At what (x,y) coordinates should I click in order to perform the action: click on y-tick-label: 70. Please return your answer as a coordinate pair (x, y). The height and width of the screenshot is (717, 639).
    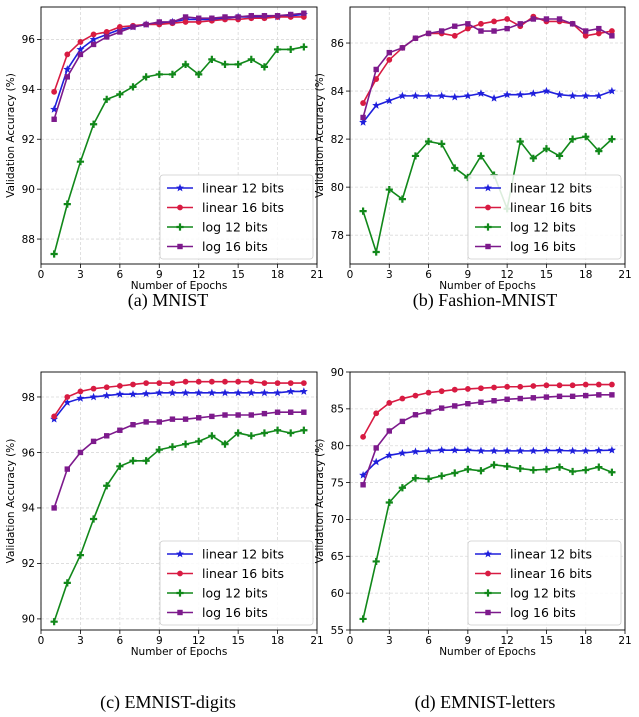
    Looking at the image, I should click on (337, 520).